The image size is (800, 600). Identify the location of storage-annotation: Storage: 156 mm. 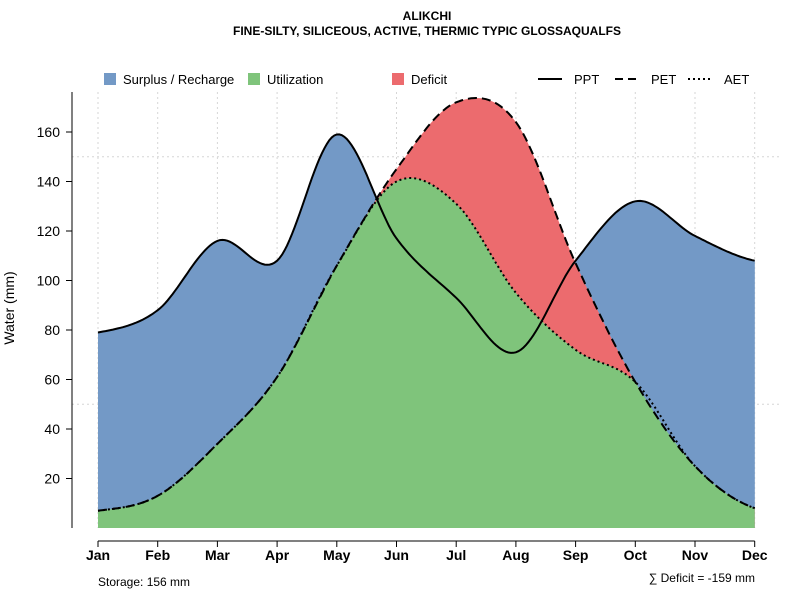
(144, 582).